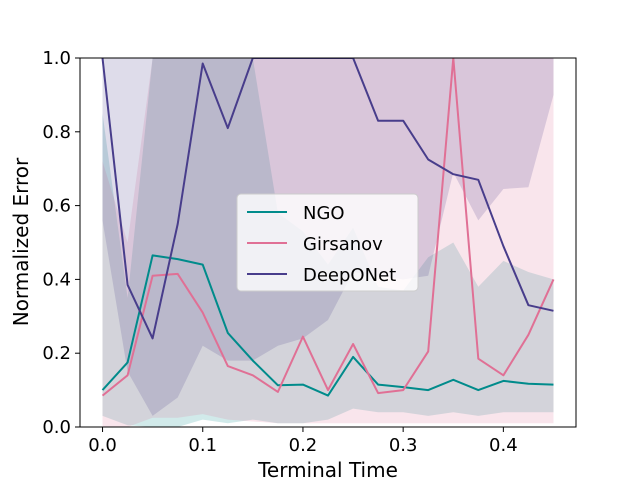 The width and height of the screenshot is (640, 480). I want to click on legend: NGO Girsanov DeepONet, so click(327, 242).